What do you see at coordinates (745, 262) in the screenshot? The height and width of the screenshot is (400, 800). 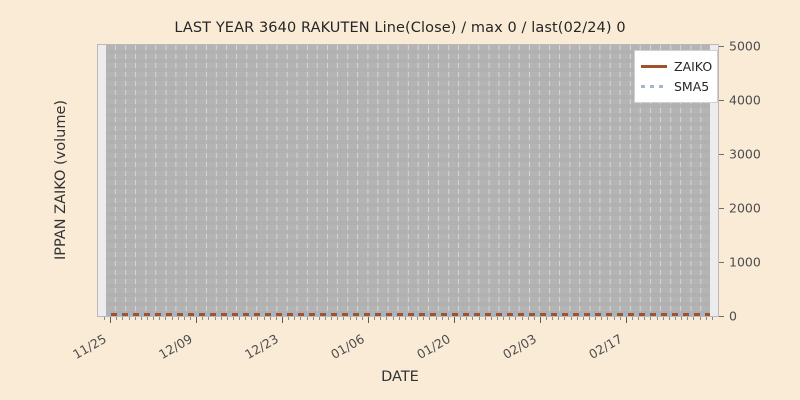 I see `y-tick-label: 1000` at bounding box center [745, 262].